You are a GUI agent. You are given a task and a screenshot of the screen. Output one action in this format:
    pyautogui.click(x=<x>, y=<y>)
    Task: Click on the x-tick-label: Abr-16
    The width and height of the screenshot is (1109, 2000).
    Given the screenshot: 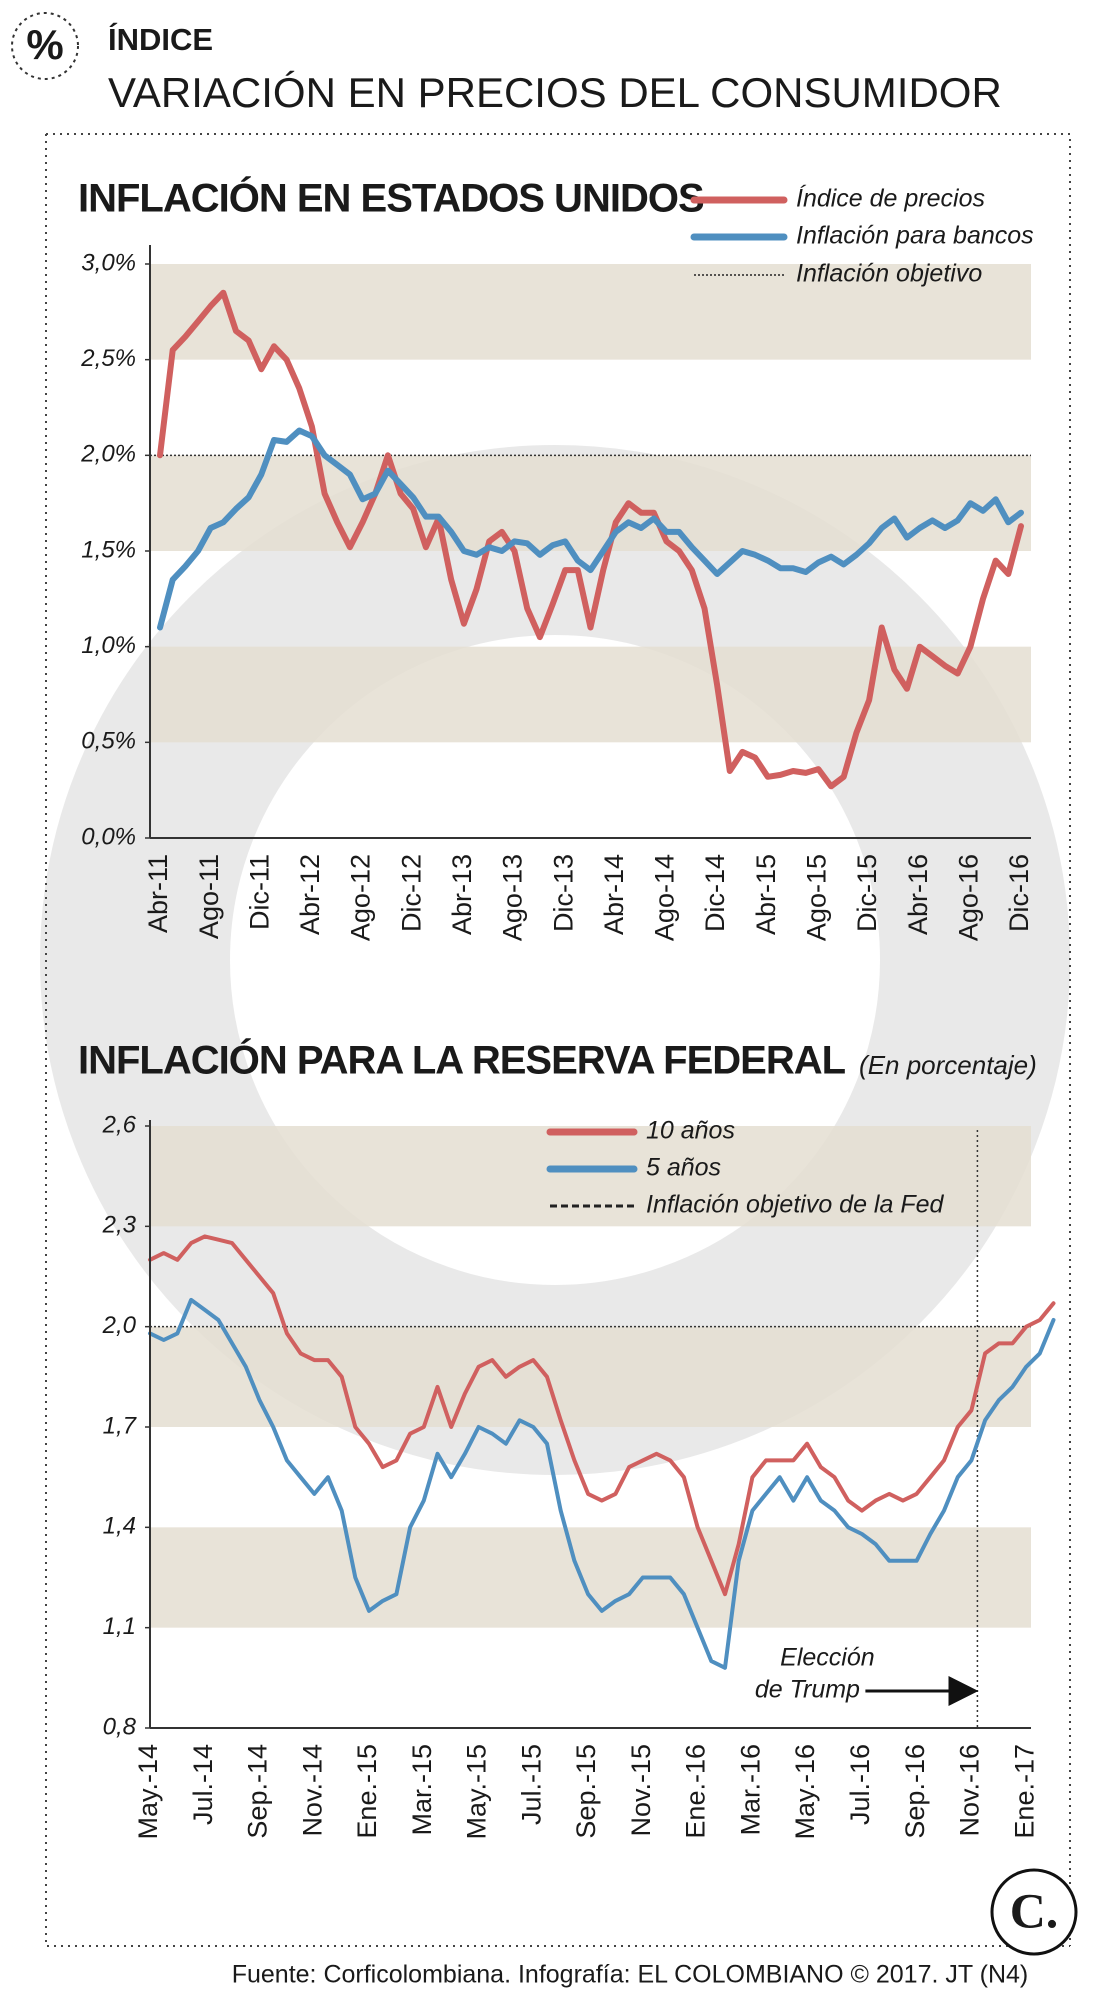 What is the action you would take?
    pyautogui.click(x=918, y=894)
    